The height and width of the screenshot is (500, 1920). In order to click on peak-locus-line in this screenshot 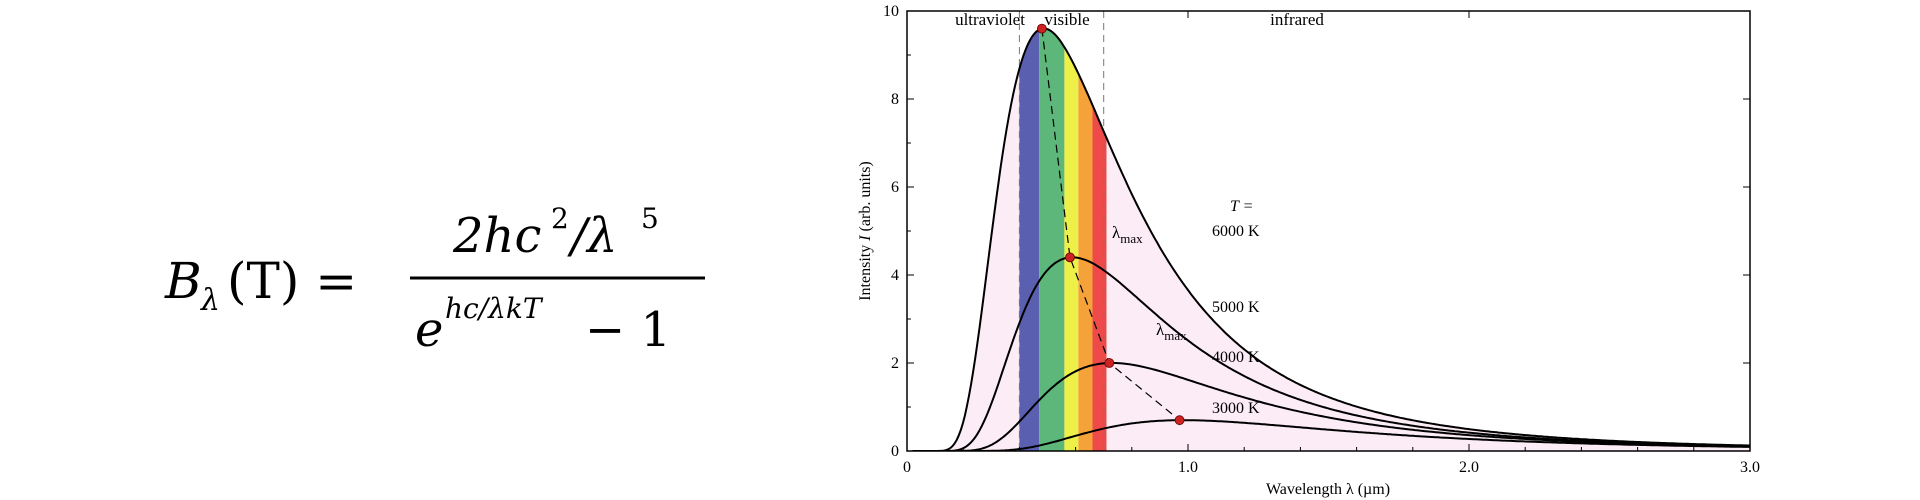, I will do `click(1110, 224)`.